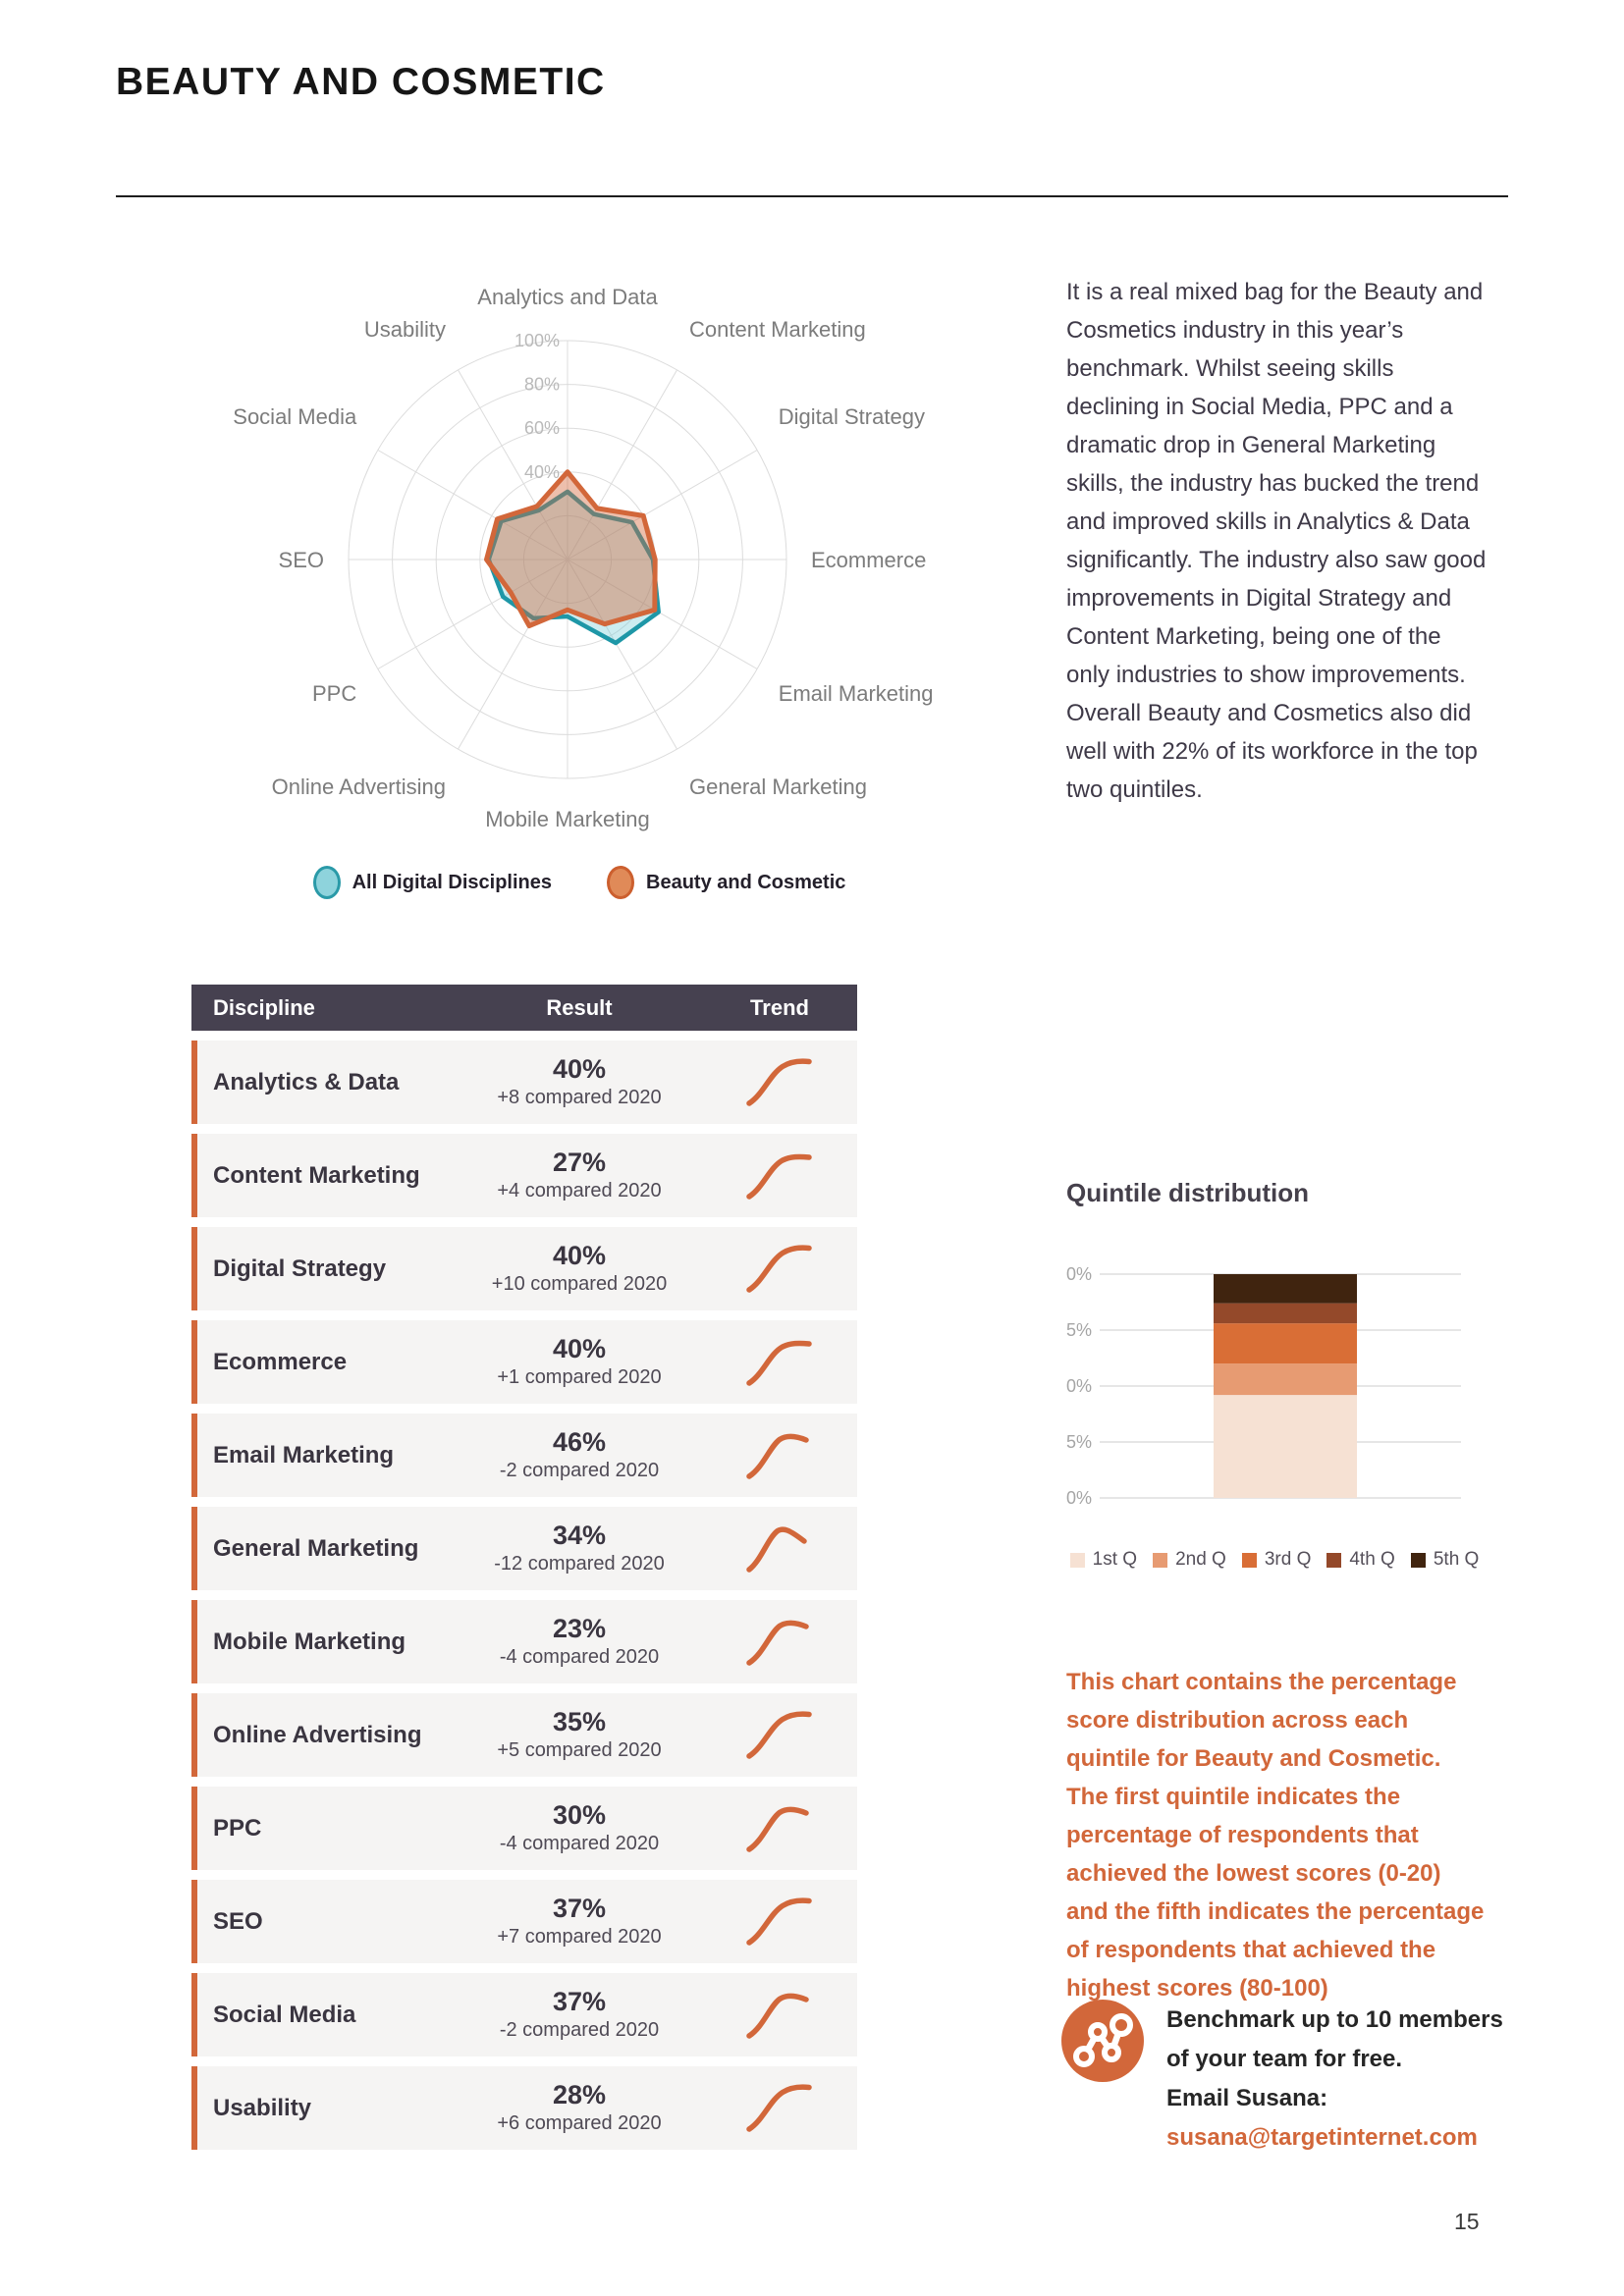  I want to click on radar-legend-label: Beauty and Cosmetic, so click(746, 882).